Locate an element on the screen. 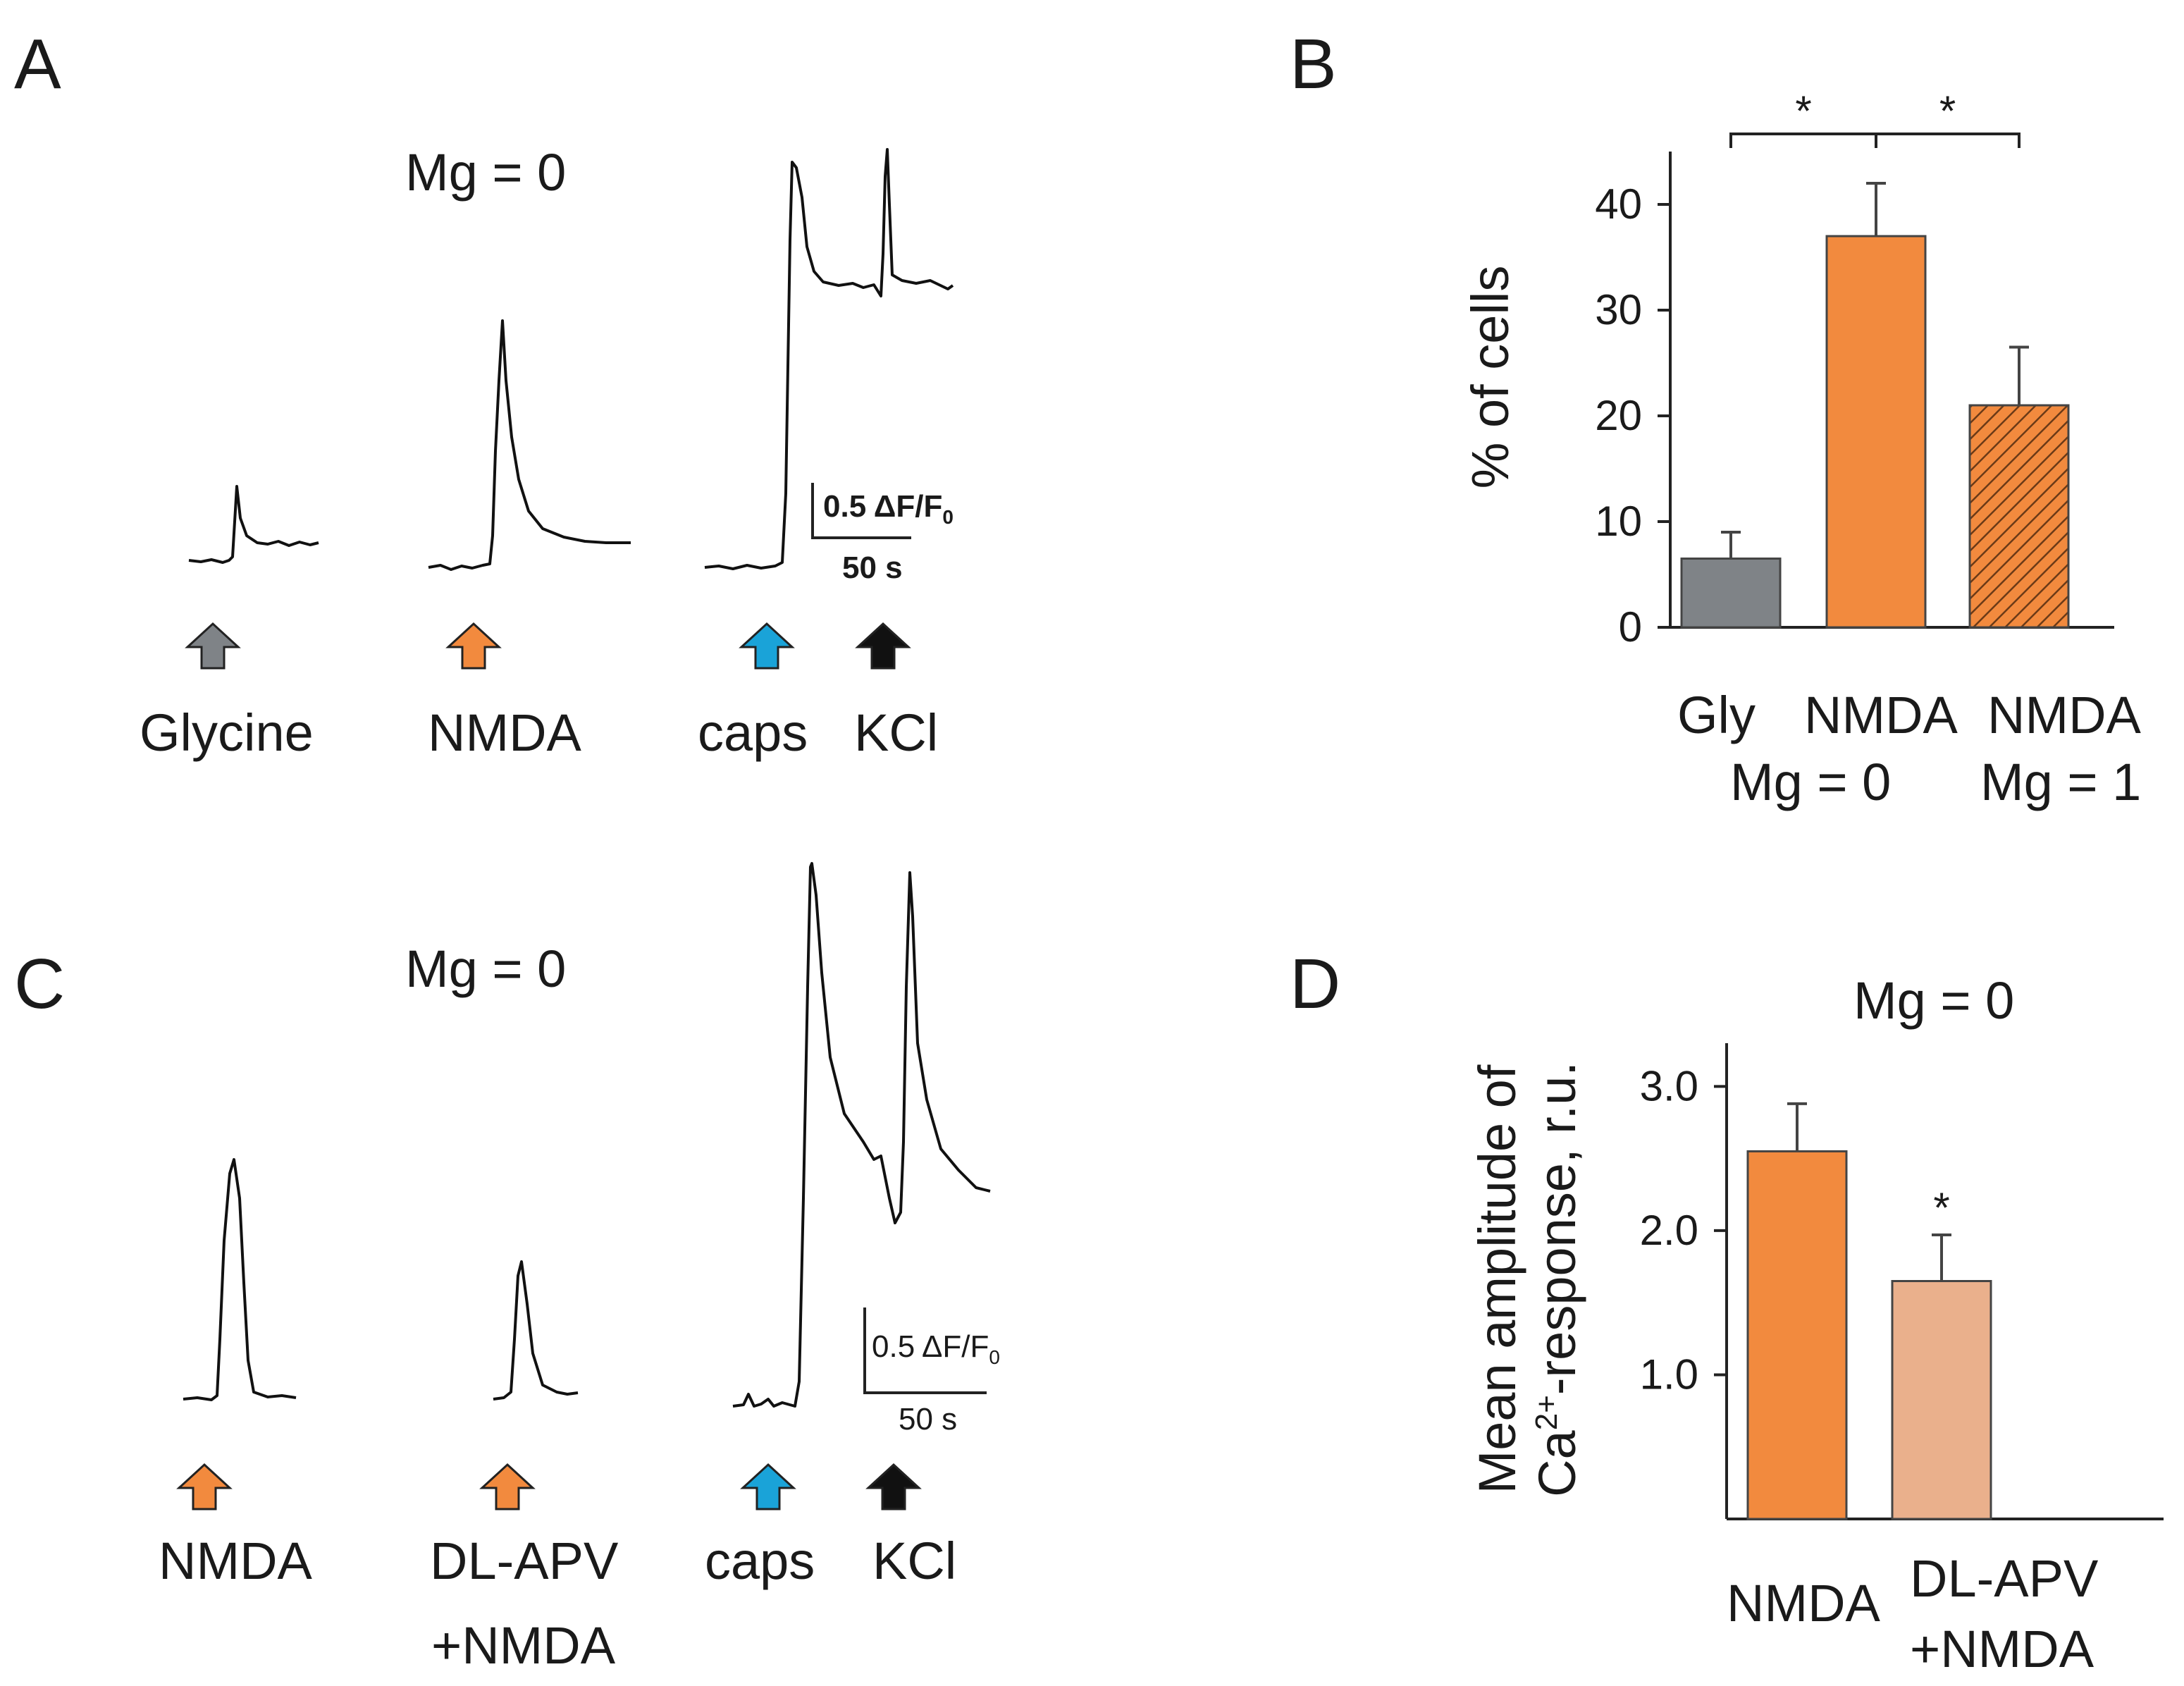  trace-a-glycine is located at coordinates (254, 524).